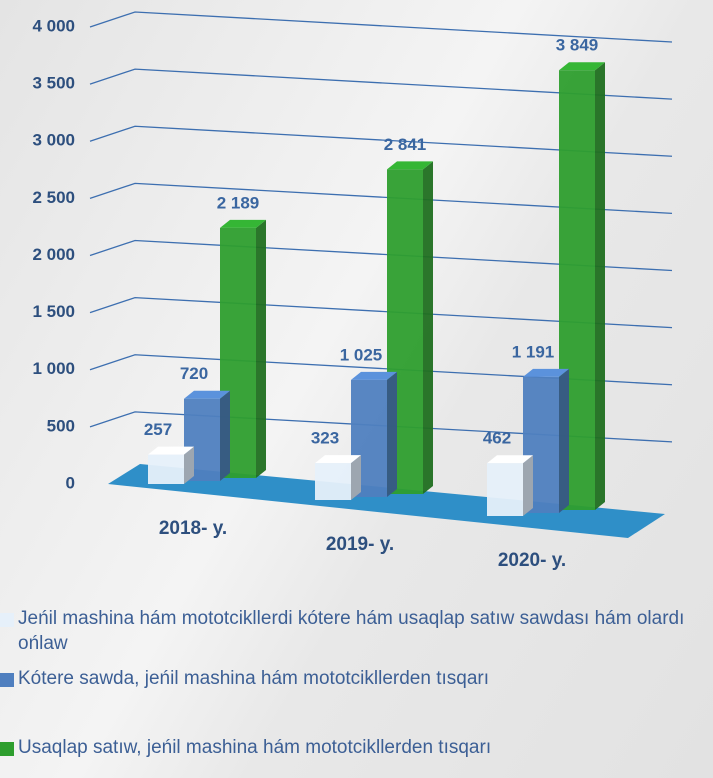  I want to click on x-tick-label: 2018- y., so click(193, 528).